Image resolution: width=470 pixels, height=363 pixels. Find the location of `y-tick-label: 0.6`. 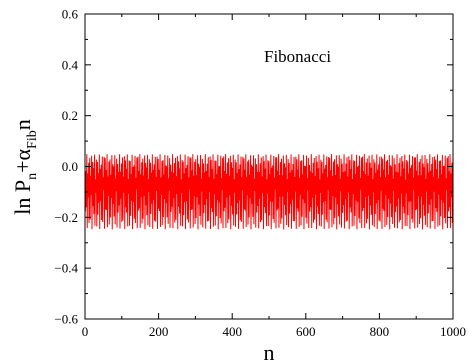

y-tick-label: 0.6 is located at coordinates (70, 14).